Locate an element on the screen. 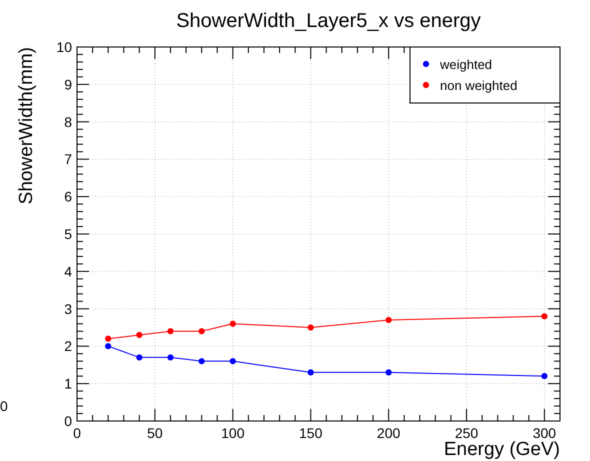 This screenshot has width=590, height=461. y-tick-label: 0 is located at coordinates (68, 421).